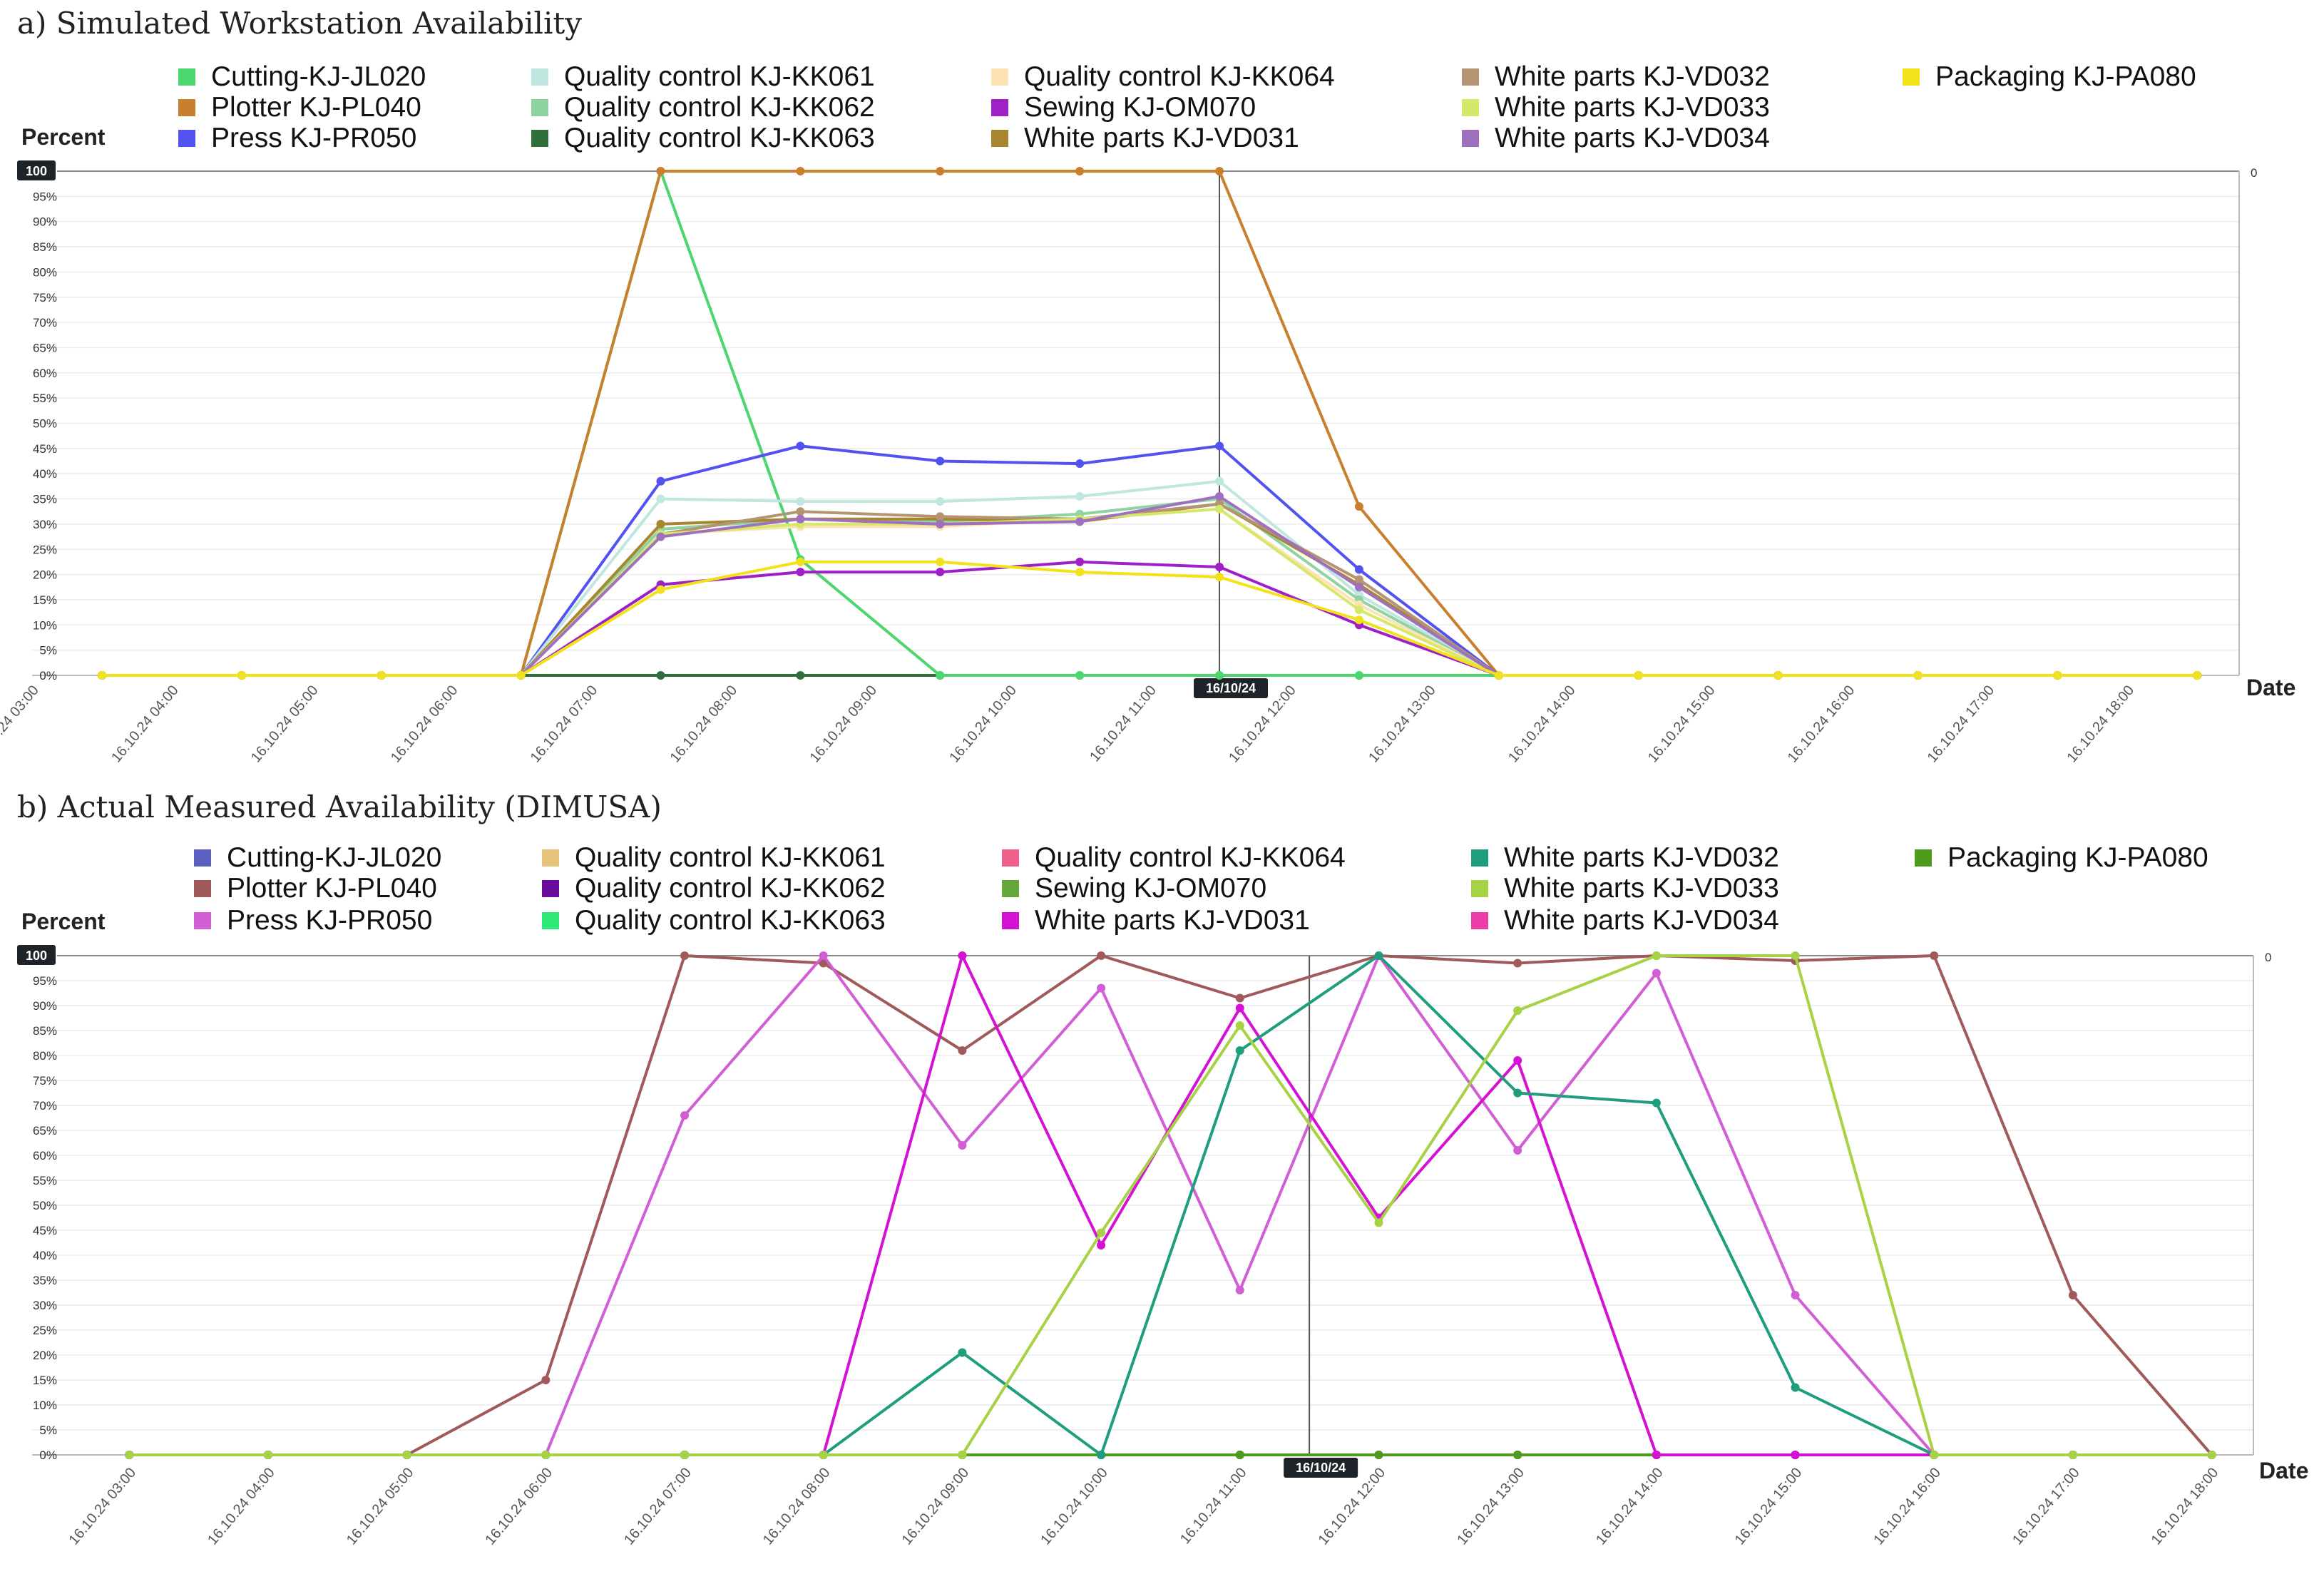 This screenshot has width=2324, height=1569. I want to click on y-tick-label: 100, so click(36, 171).